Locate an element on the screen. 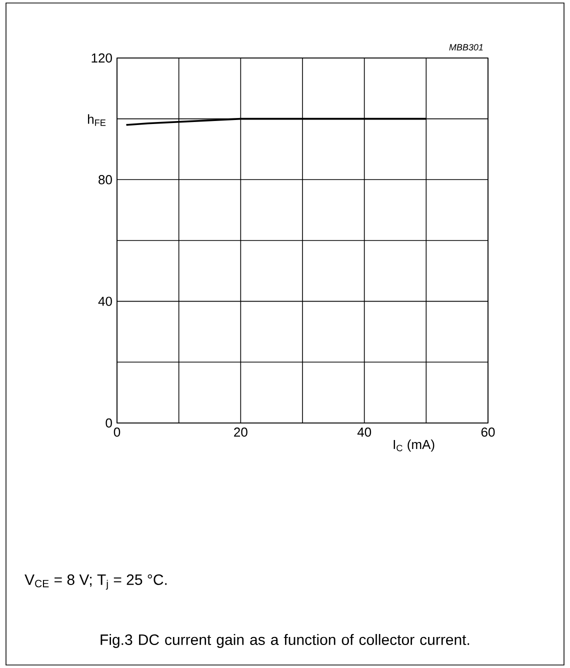 The width and height of the screenshot is (570, 668). y-tick-label: 120 is located at coordinates (102, 58).